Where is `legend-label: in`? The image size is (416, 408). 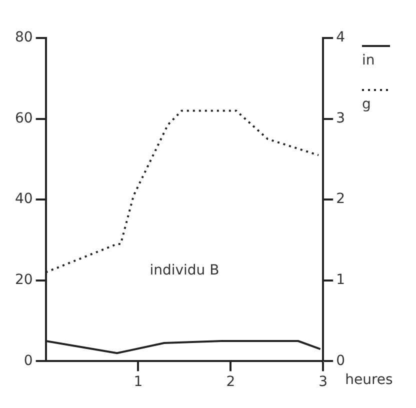
legend-label: in is located at coordinates (368, 60).